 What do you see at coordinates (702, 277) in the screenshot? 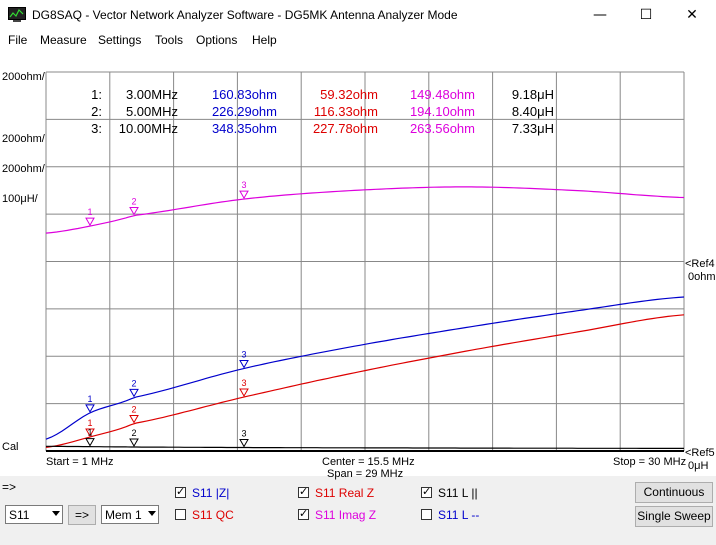
I see `ref-top-value: 0ohm` at bounding box center [702, 277].